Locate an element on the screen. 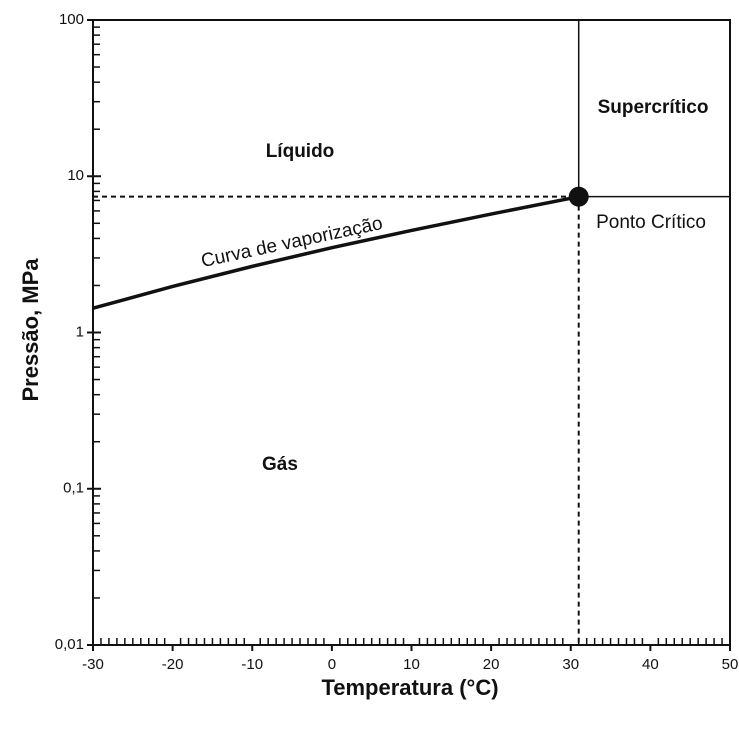 Image resolution: width=739 pixels, height=731 pixels. vaporization-curve is located at coordinates (336, 252).